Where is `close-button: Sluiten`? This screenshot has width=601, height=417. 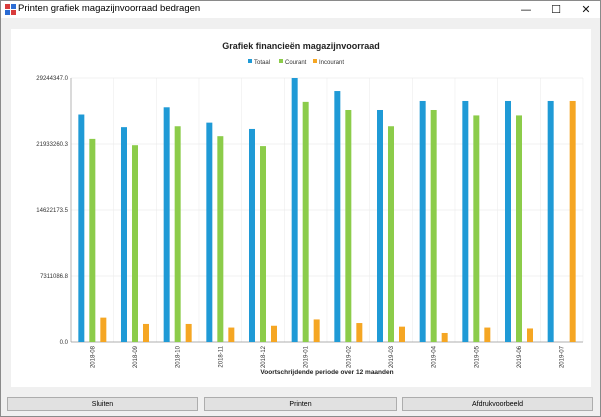
close-button: Sluiten is located at coordinates (102, 404).